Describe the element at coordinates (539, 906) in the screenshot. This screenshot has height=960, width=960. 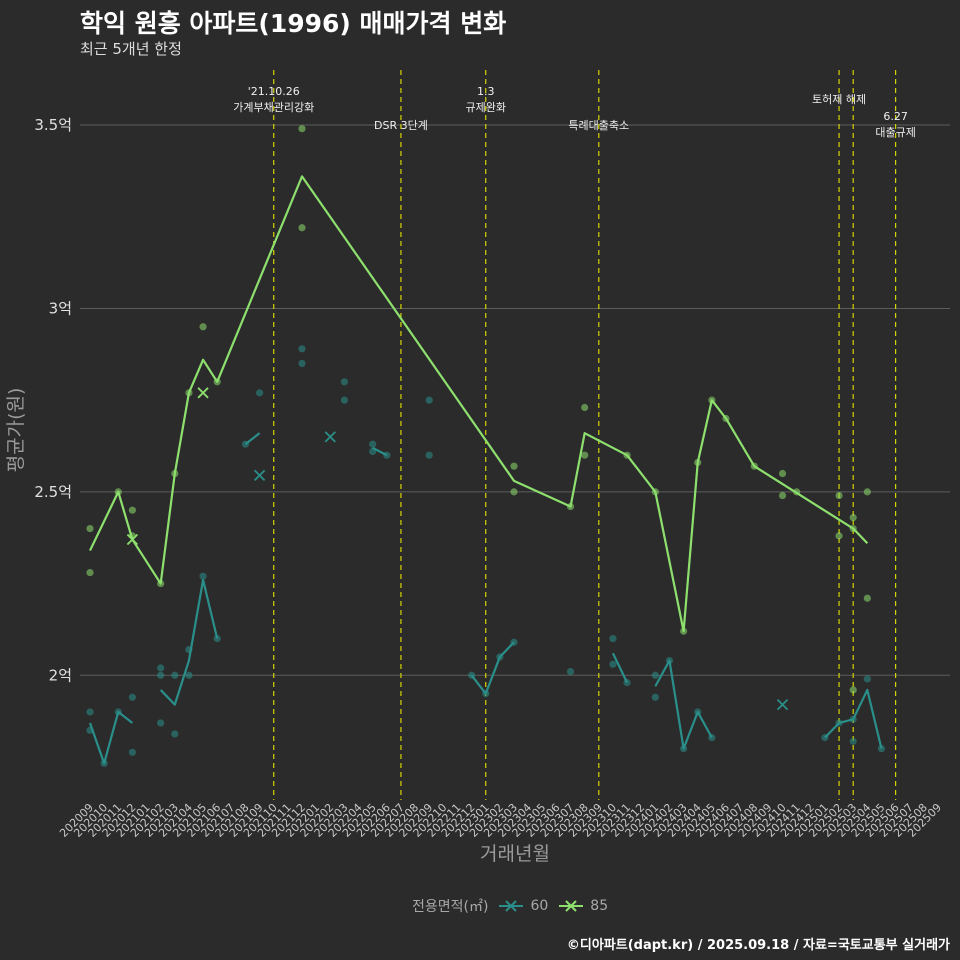
I see `legend-label-60: 60` at that location.